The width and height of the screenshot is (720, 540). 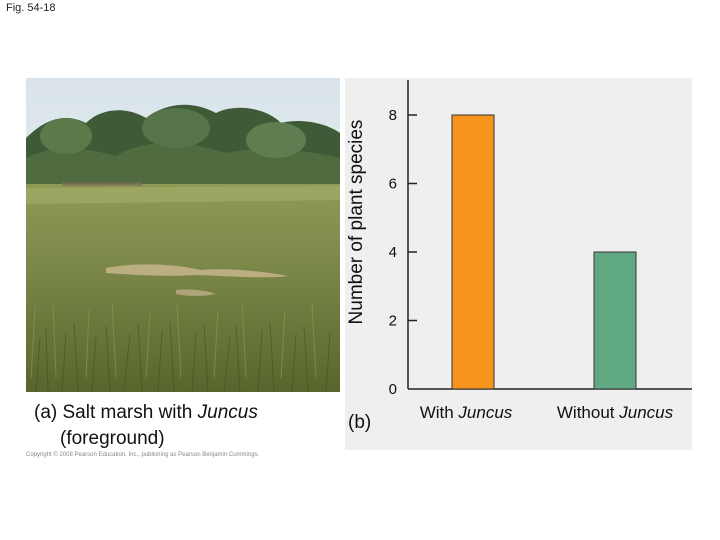 I want to click on y-tick-label-0: 0, so click(x=393, y=389).